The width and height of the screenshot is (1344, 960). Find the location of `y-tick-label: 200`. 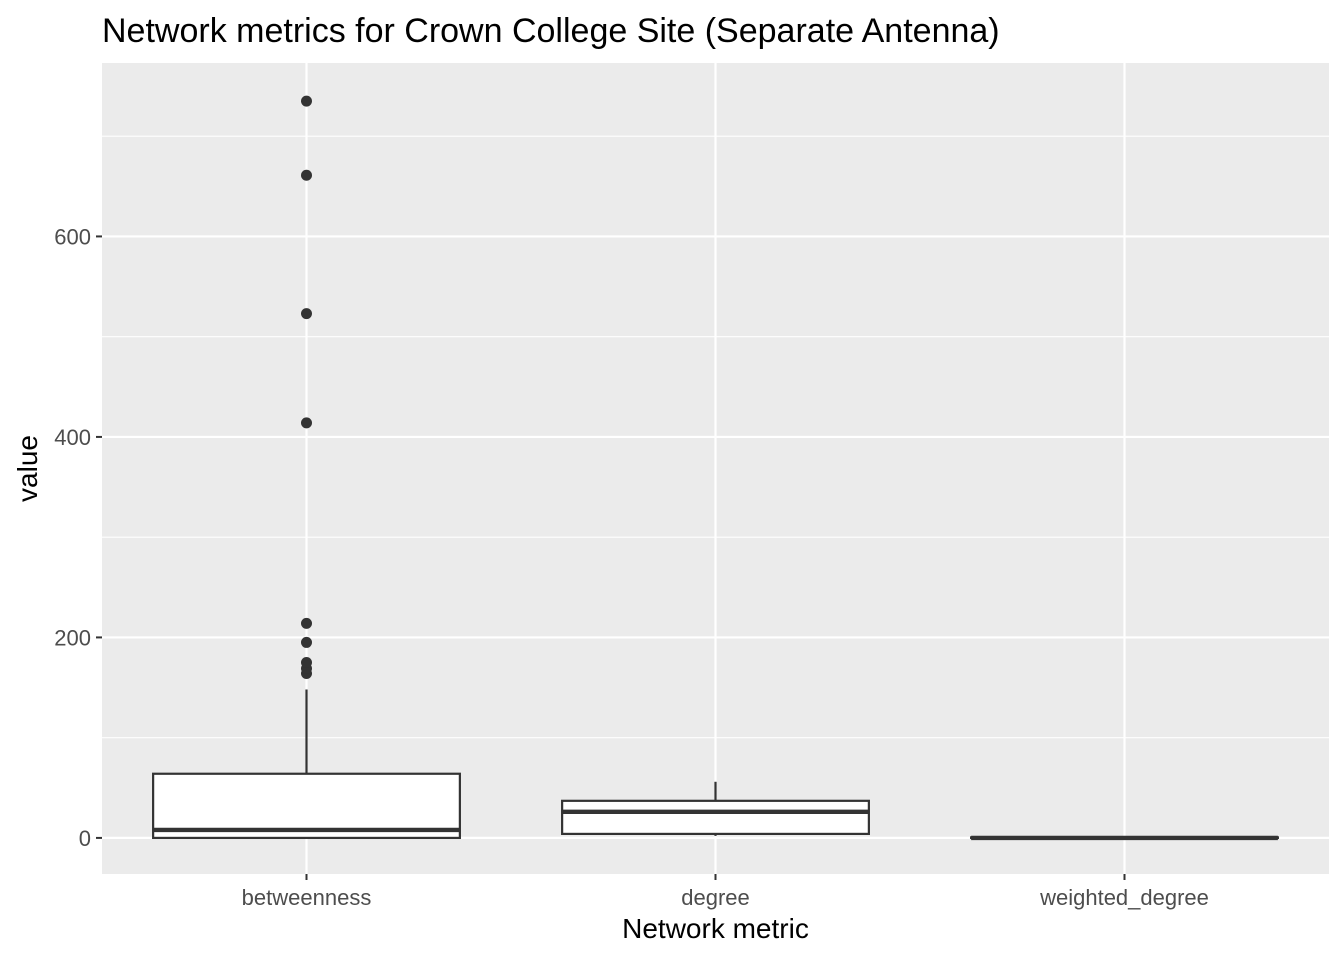

y-tick-label: 200 is located at coordinates (72, 637).